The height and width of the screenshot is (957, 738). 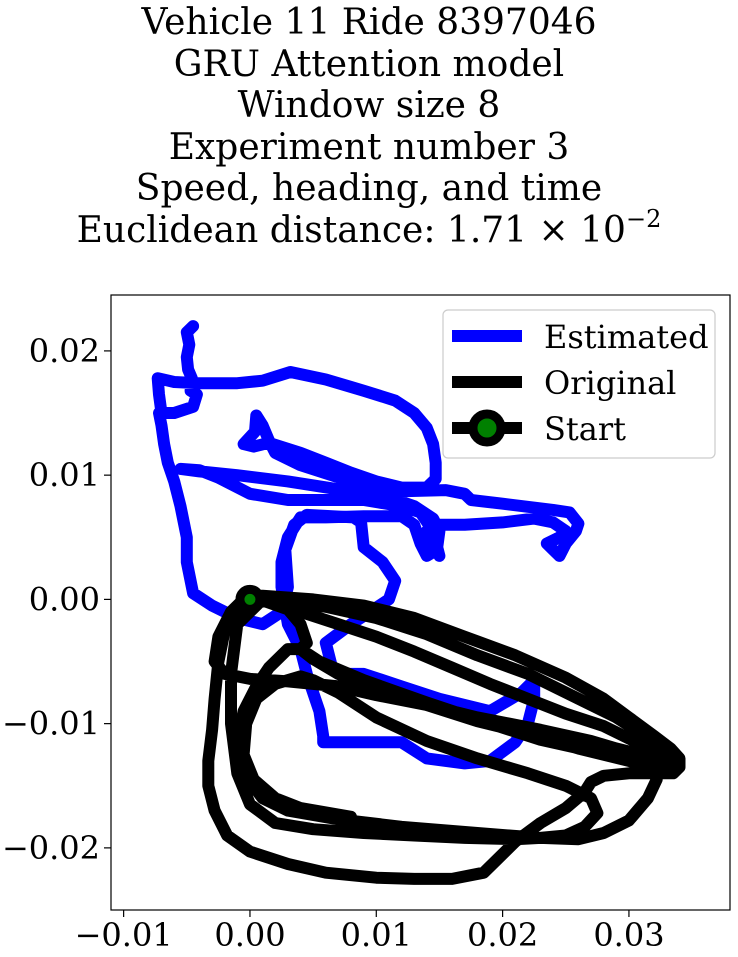 What do you see at coordinates (261, 230) in the screenshot?
I see `metric-prefix: Euclidean distance:` at bounding box center [261, 230].